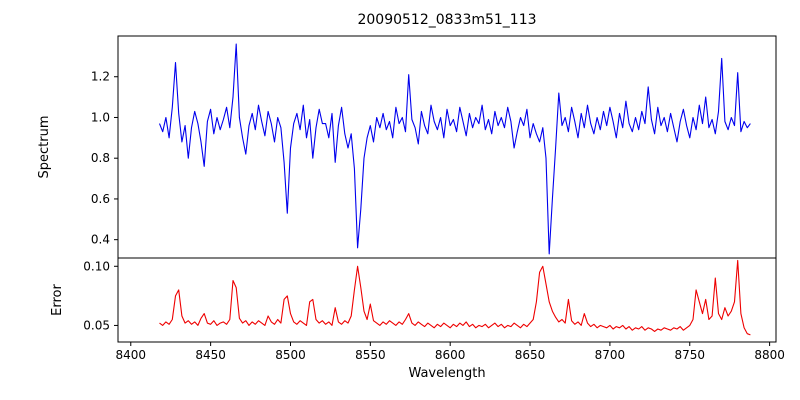  What do you see at coordinates (530, 355) in the screenshot?
I see `x-tick-label: 8650` at bounding box center [530, 355].